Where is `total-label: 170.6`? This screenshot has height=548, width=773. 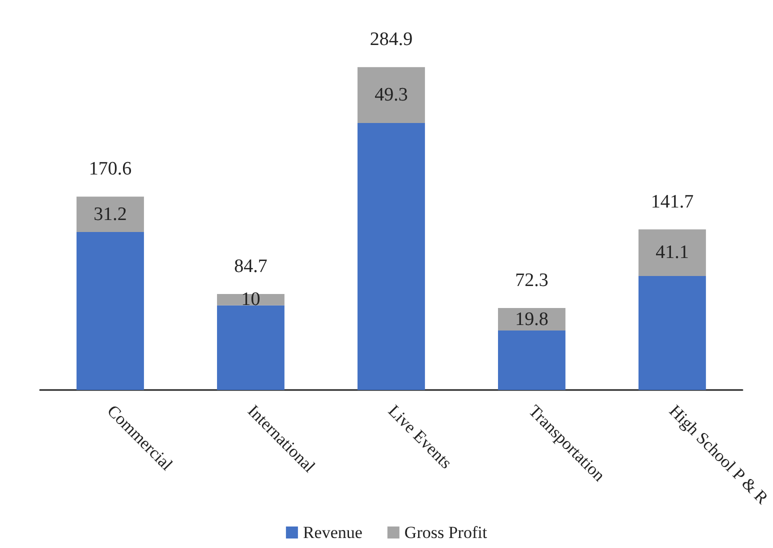 total-label: 170.6 is located at coordinates (110, 169).